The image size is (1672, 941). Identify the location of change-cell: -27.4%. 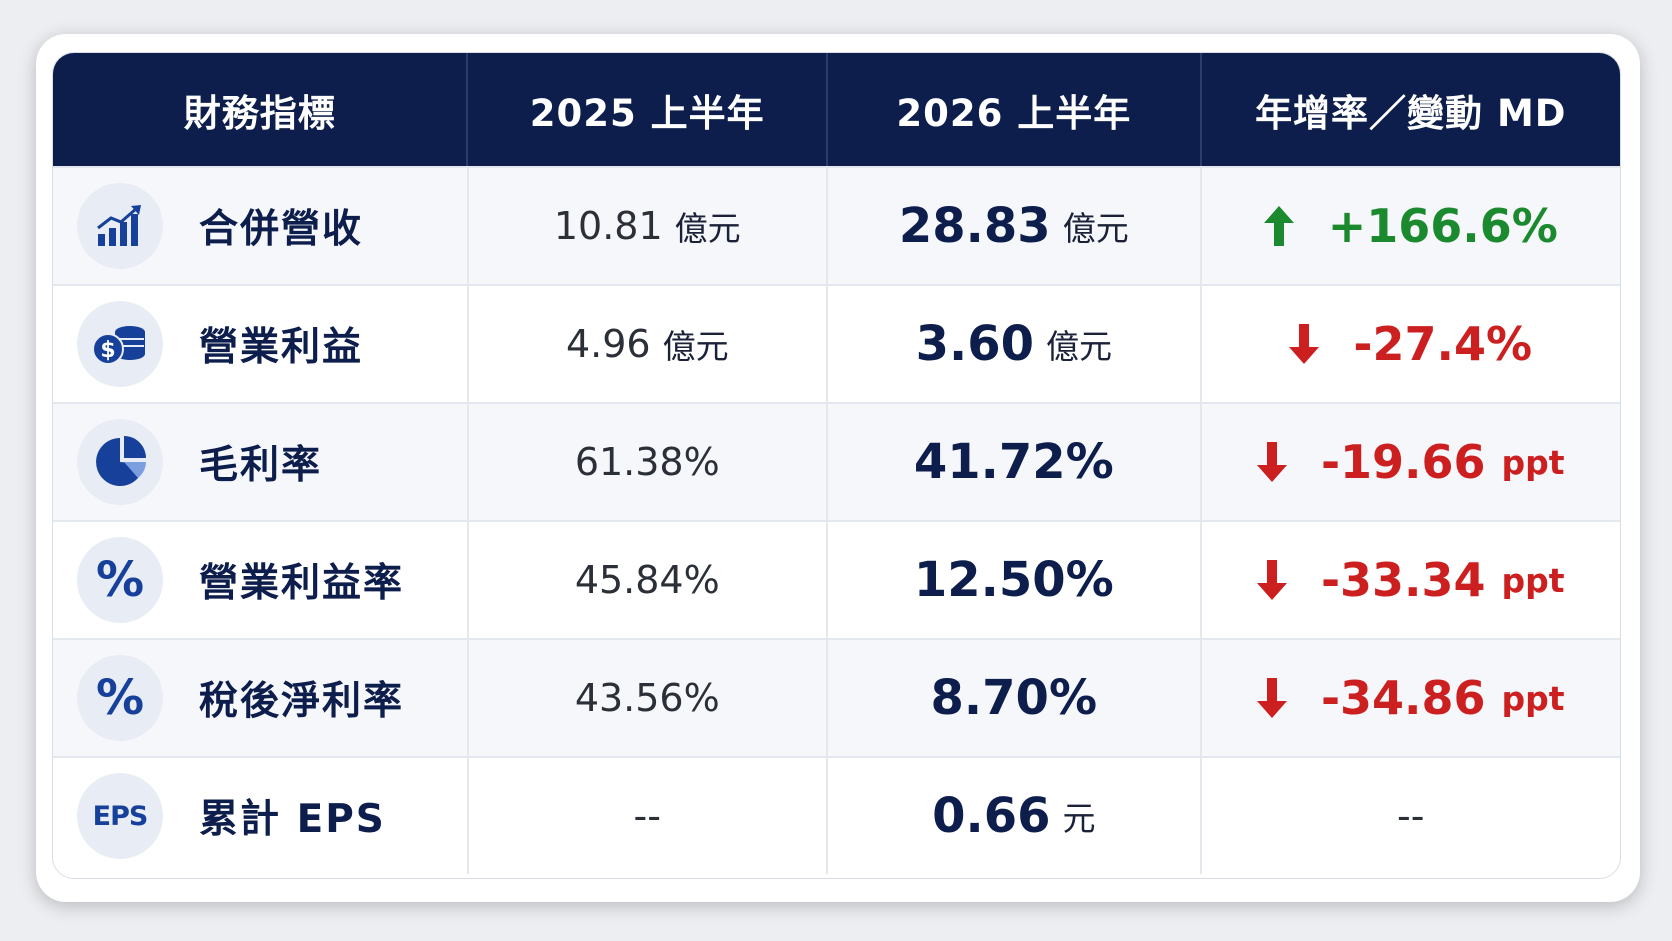
(1411, 344).